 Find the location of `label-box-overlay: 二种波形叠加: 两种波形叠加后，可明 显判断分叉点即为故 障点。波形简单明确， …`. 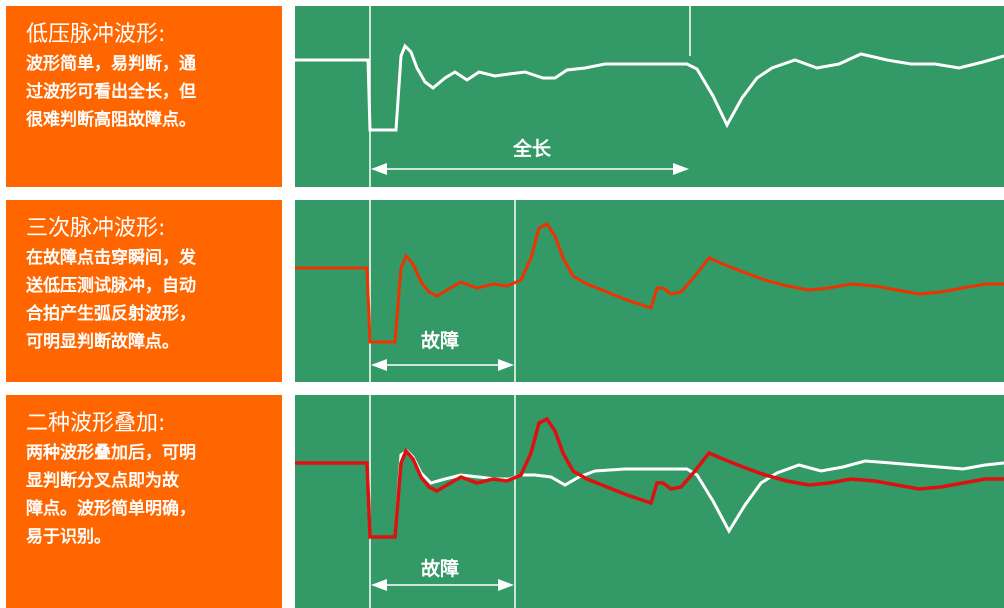

label-box-overlay: 二种波形叠加: 两种波形叠加后，可明 显判断分叉点即为故 障点。波形简单明确， … is located at coordinates (144, 501).